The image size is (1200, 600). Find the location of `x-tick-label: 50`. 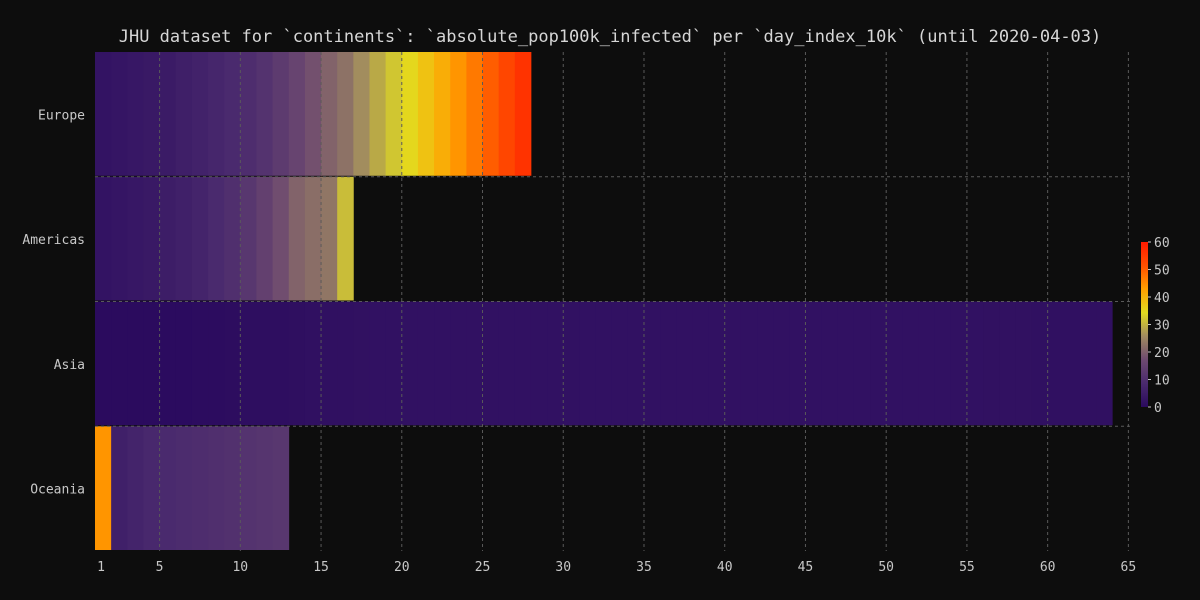

x-tick-label: 50 is located at coordinates (886, 567).